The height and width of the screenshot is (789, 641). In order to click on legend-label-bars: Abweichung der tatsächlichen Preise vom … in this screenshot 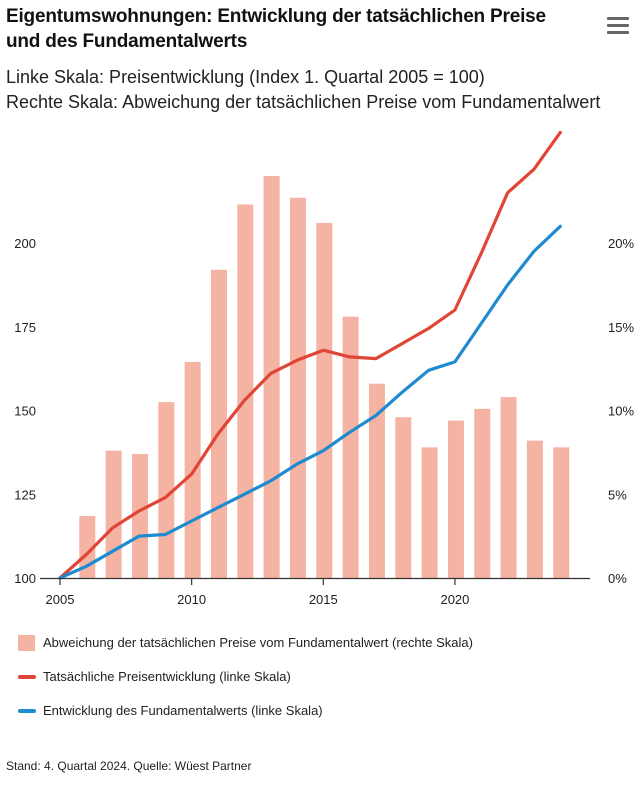, I will do `click(258, 642)`.